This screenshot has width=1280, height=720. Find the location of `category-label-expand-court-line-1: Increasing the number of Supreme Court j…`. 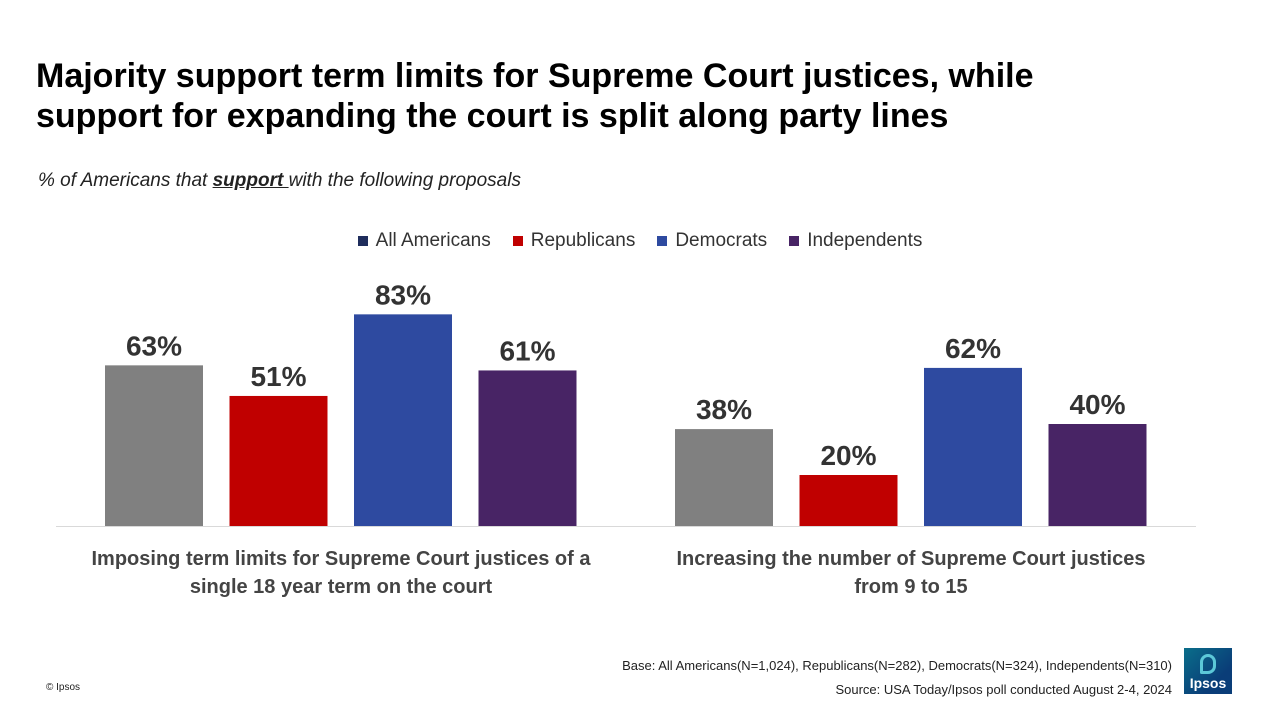

category-label-expand-court-line-1: Increasing the number of Supreme Court j… is located at coordinates (911, 559).